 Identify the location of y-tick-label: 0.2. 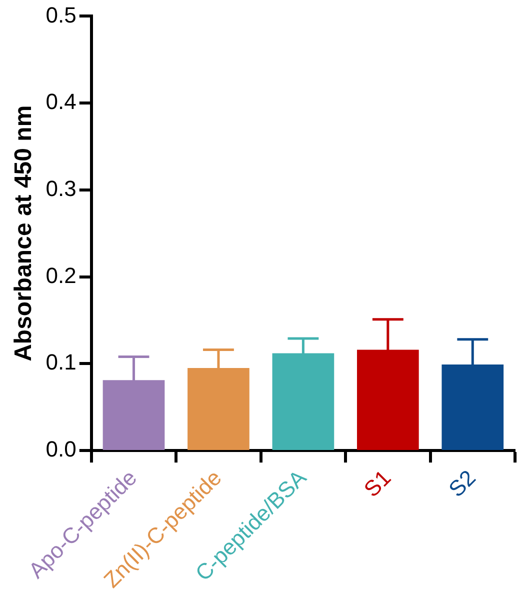
(61, 275).